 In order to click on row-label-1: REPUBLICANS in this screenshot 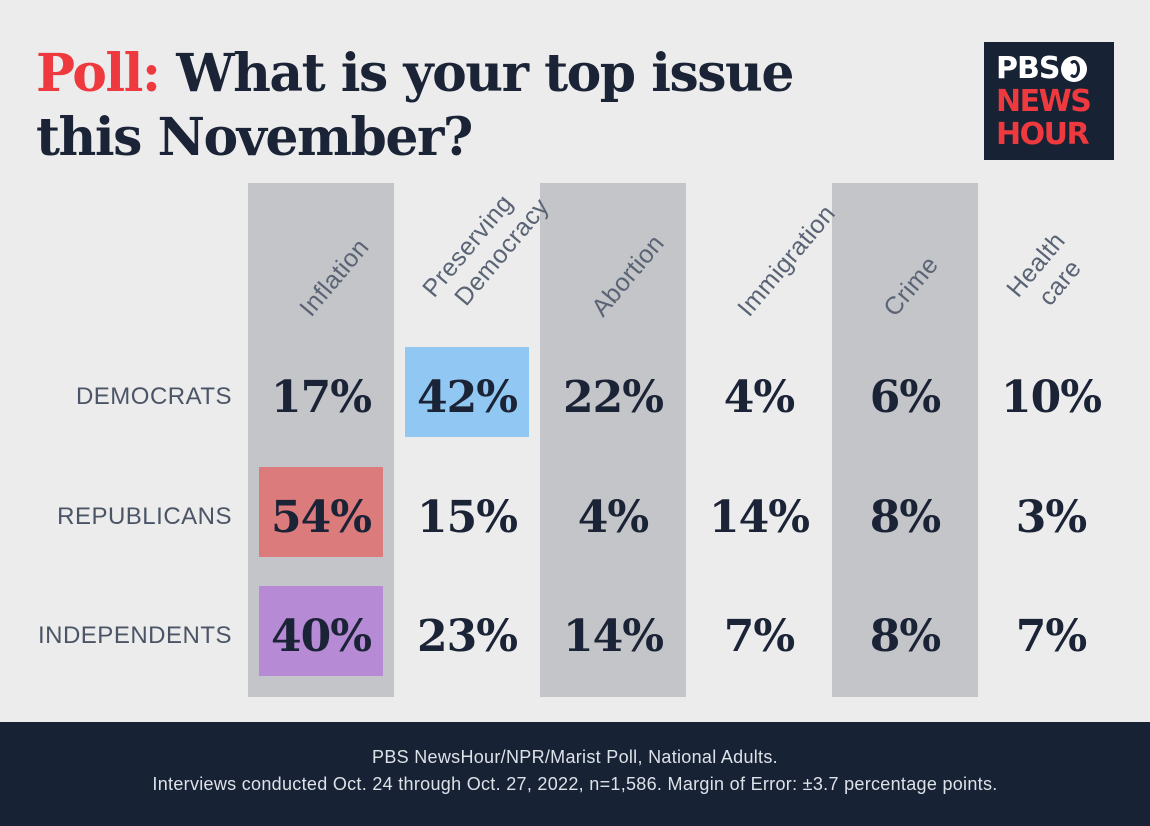, I will do `click(144, 516)`.